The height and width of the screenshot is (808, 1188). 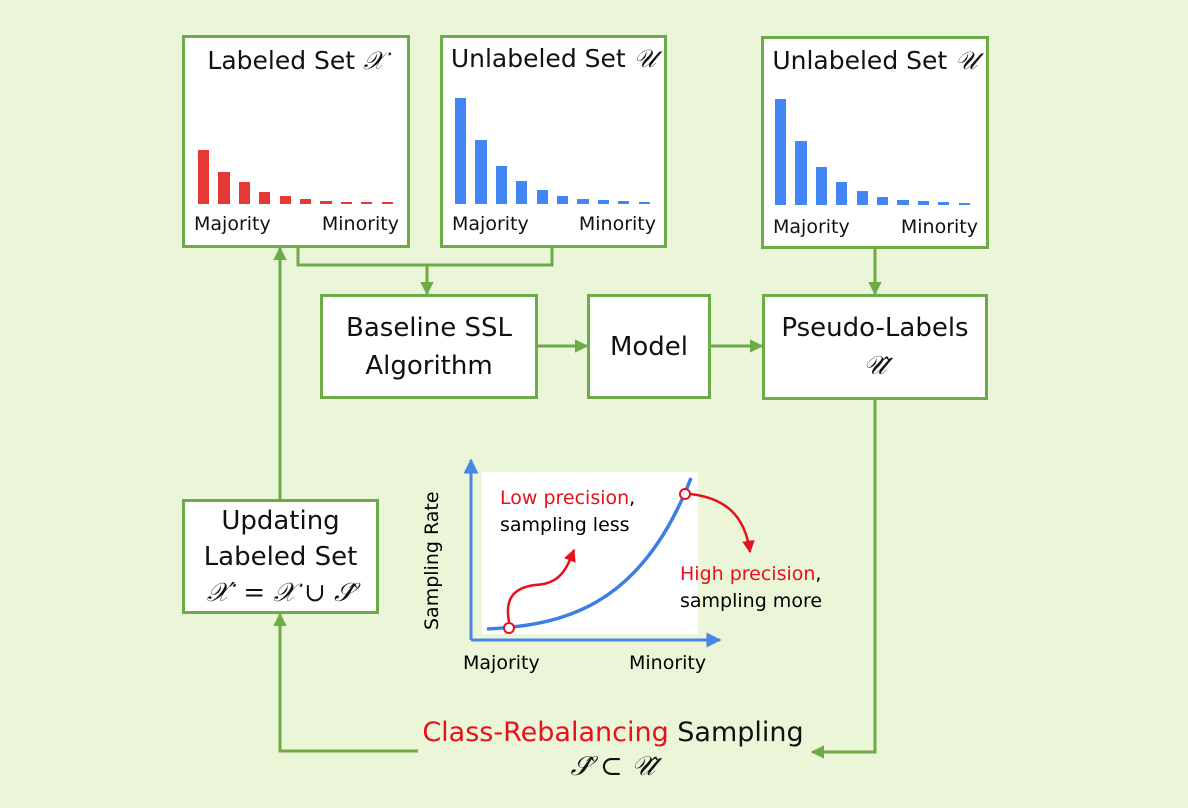 I want to click on labeled-axis-majority: Majority, so click(x=232, y=224).